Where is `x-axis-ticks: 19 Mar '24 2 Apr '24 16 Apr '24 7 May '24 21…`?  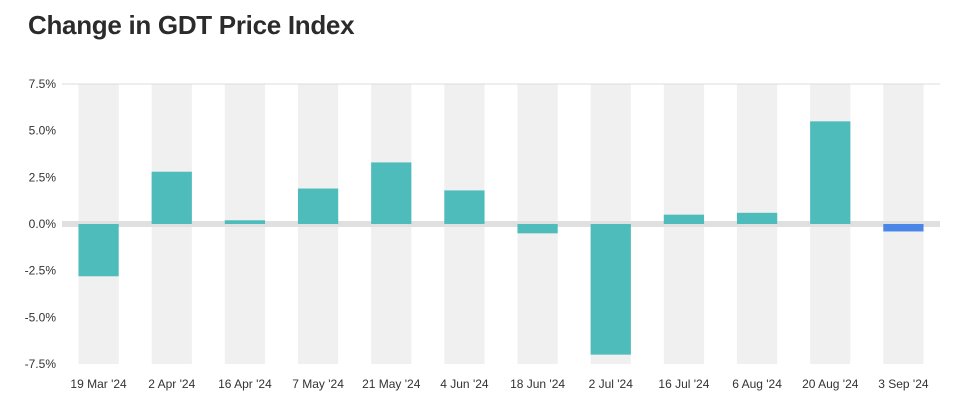 x-axis-ticks: 19 Mar '24 2 Apr '24 16 Apr '24 7 May '24 21… is located at coordinates (499, 384).